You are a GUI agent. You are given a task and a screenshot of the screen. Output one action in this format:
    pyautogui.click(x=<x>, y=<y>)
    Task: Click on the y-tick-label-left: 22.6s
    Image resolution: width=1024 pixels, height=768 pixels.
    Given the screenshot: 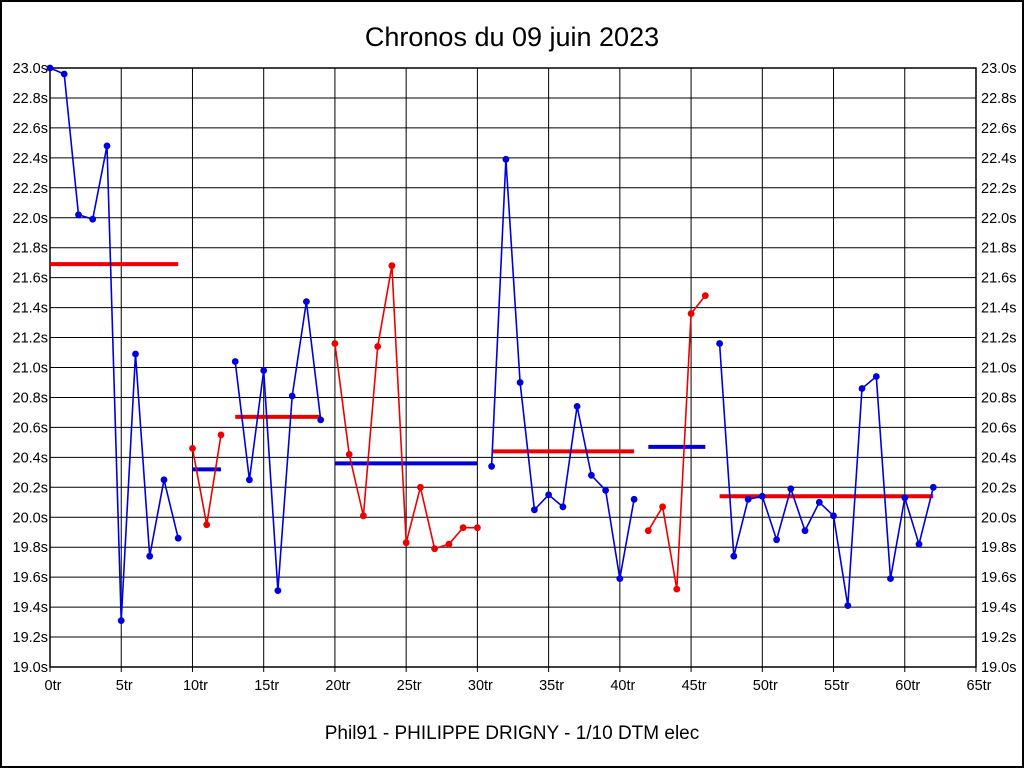 What is the action you would take?
    pyautogui.click(x=30, y=129)
    